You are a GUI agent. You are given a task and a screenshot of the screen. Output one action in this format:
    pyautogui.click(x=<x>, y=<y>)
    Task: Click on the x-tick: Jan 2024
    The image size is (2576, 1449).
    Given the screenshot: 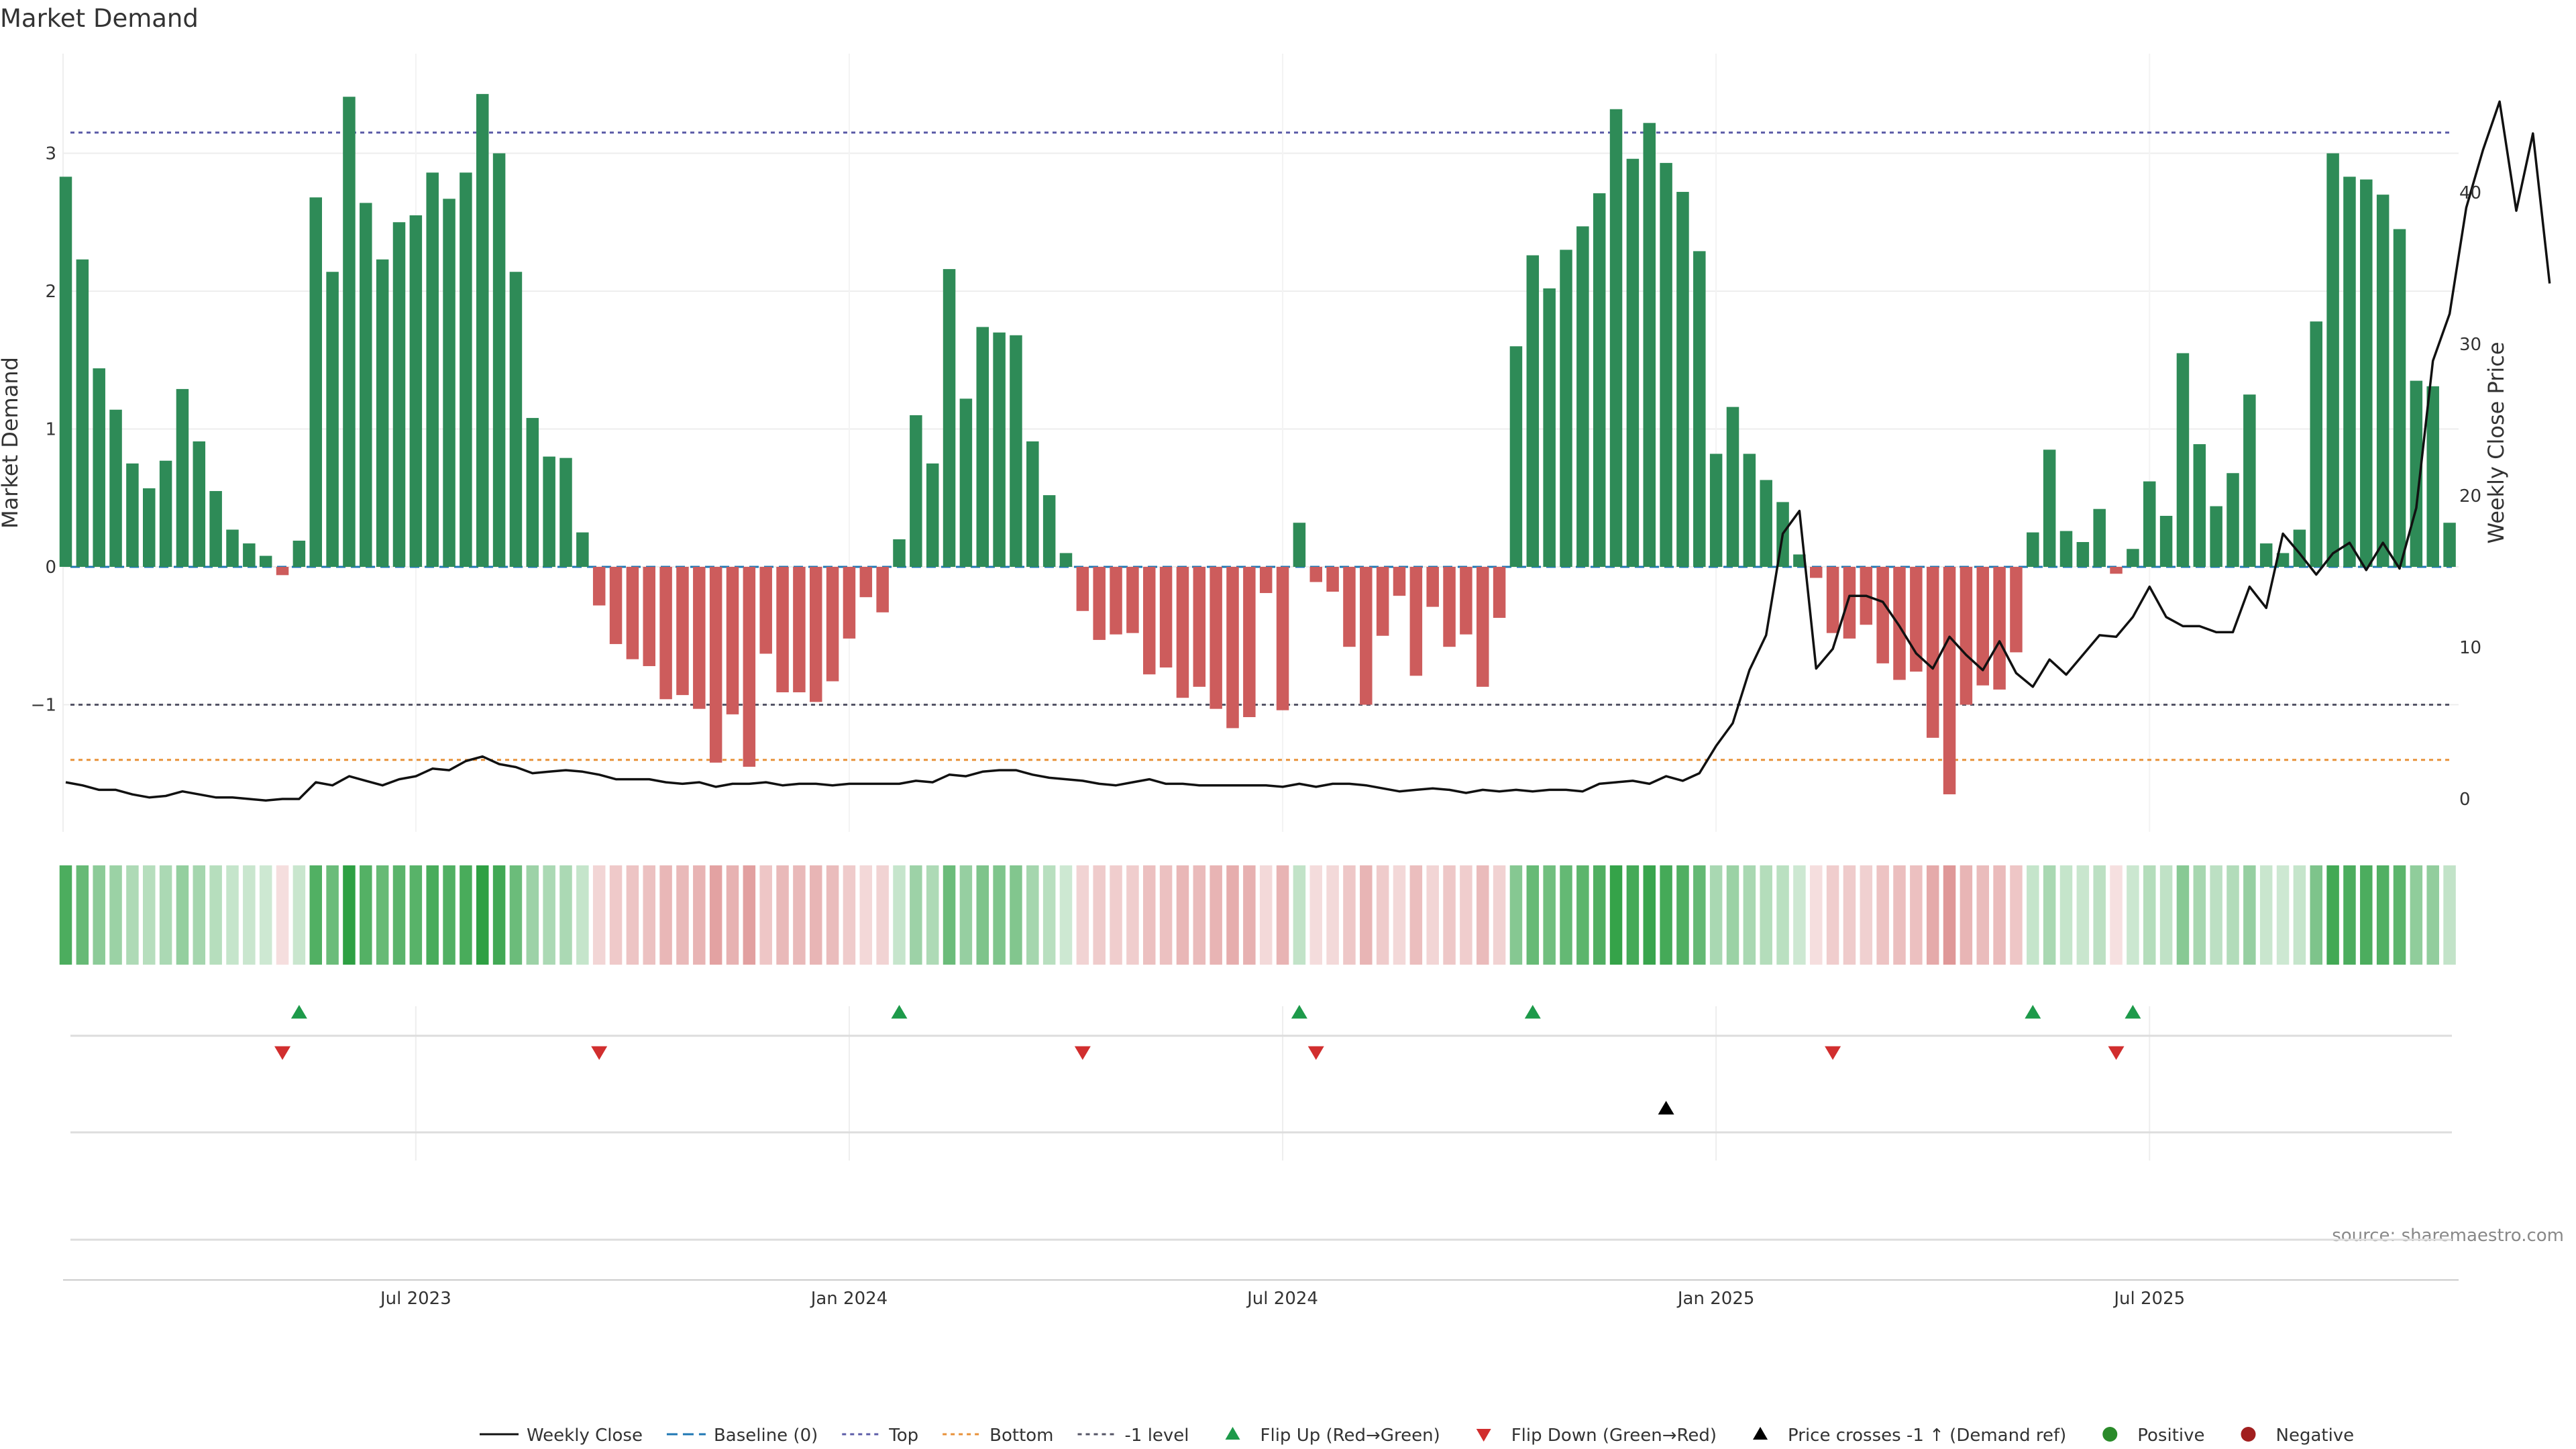 What is the action you would take?
    pyautogui.click(x=849, y=1299)
    